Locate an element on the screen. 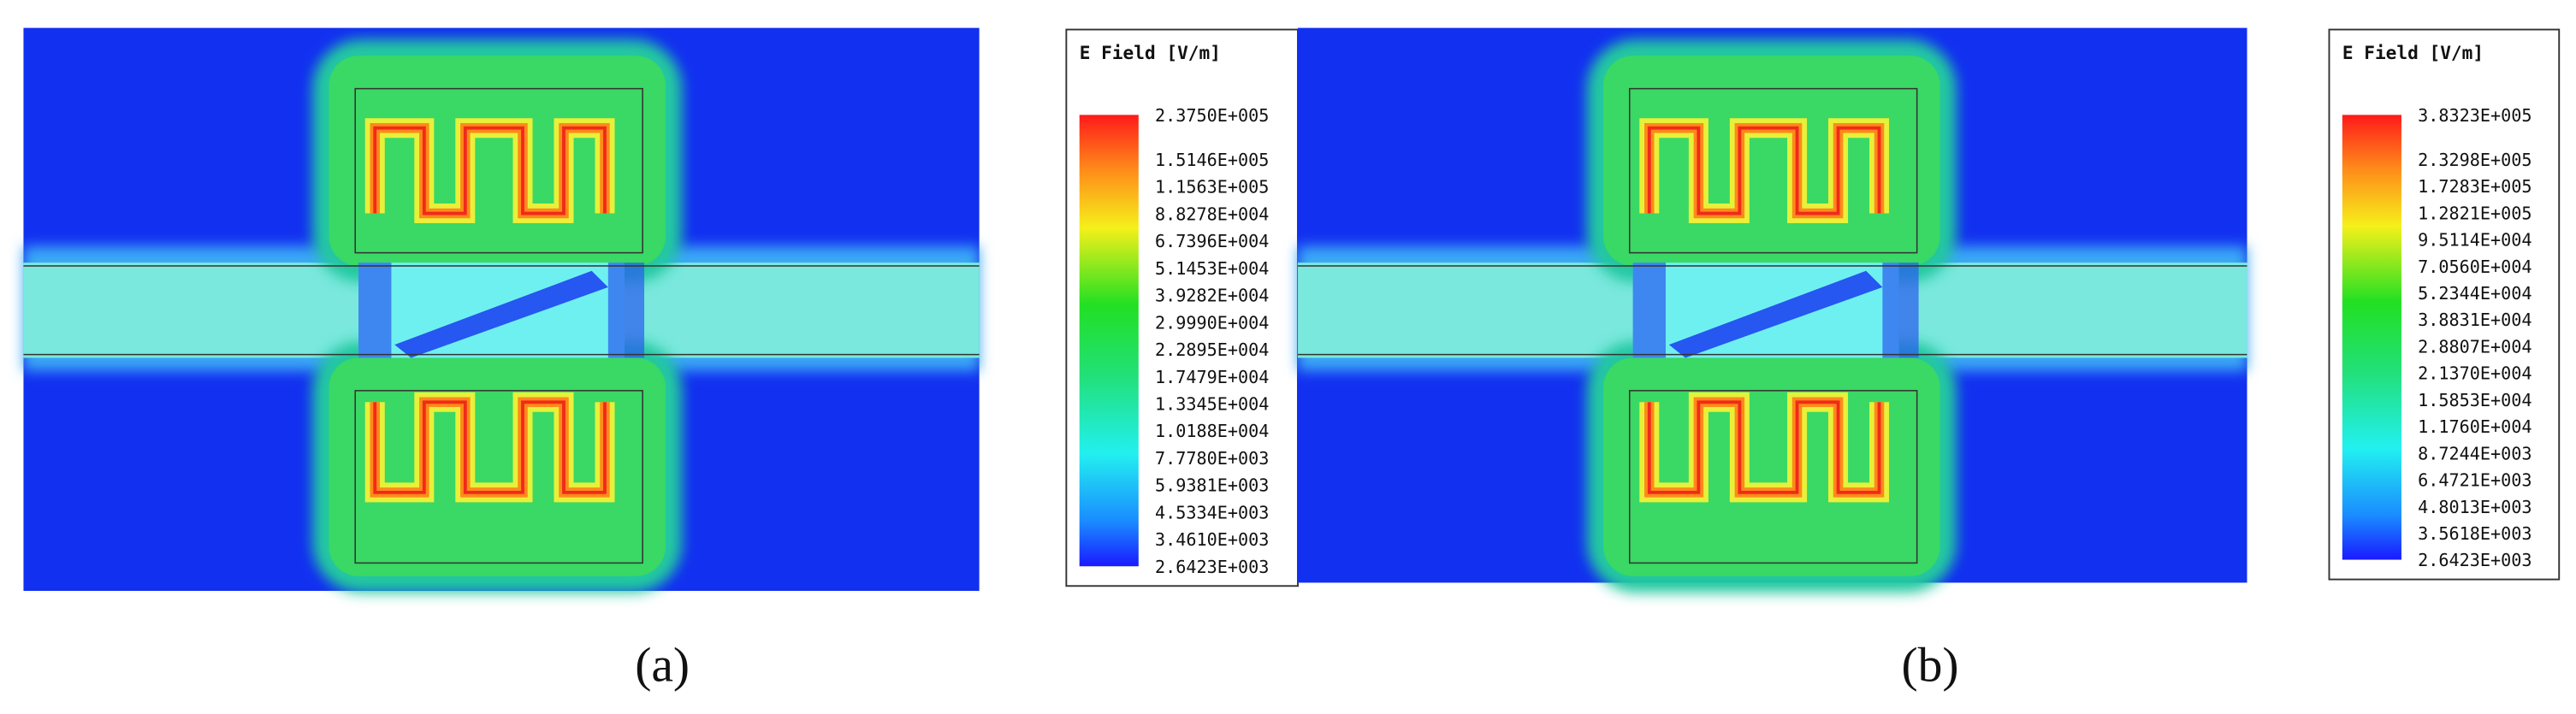 This screenshot has height=714, width=2576. legend-label: 2.2895E+004 is located at coordinates (1212, 349).